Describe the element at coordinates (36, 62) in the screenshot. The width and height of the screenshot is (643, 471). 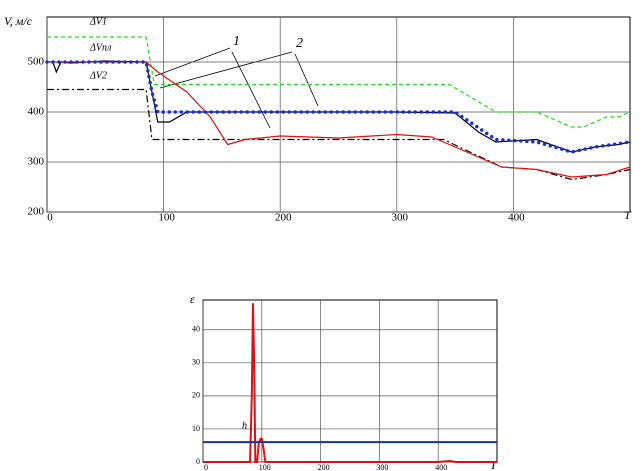
I see `y-tick-label: 500` at that location.